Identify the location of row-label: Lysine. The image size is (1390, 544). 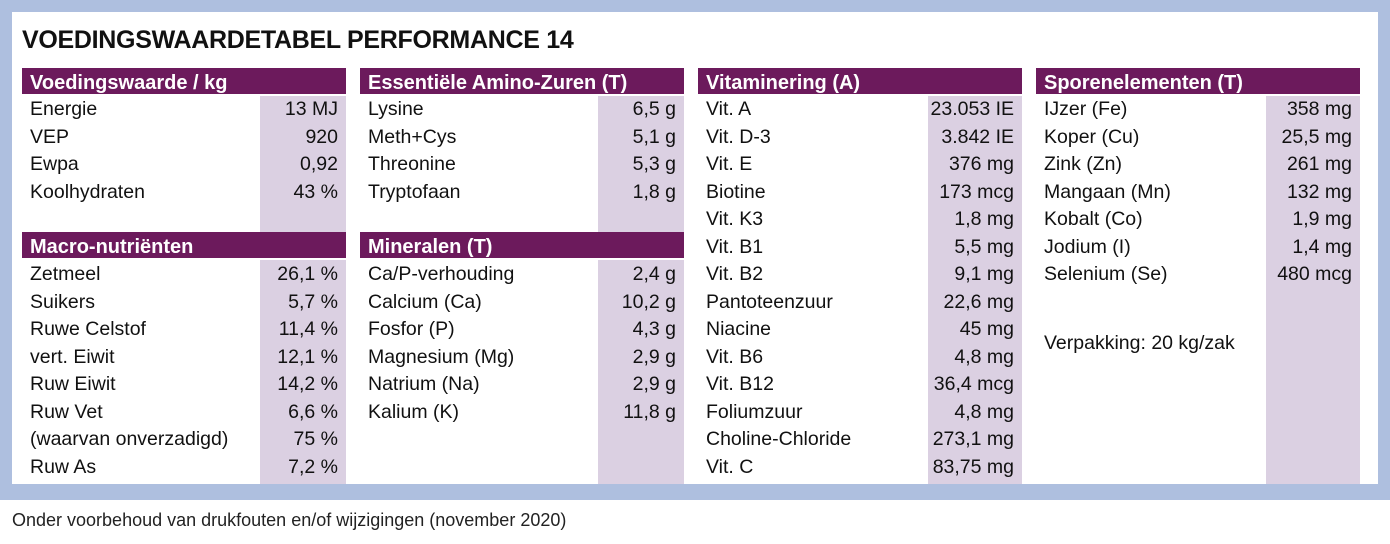
(396, 109).